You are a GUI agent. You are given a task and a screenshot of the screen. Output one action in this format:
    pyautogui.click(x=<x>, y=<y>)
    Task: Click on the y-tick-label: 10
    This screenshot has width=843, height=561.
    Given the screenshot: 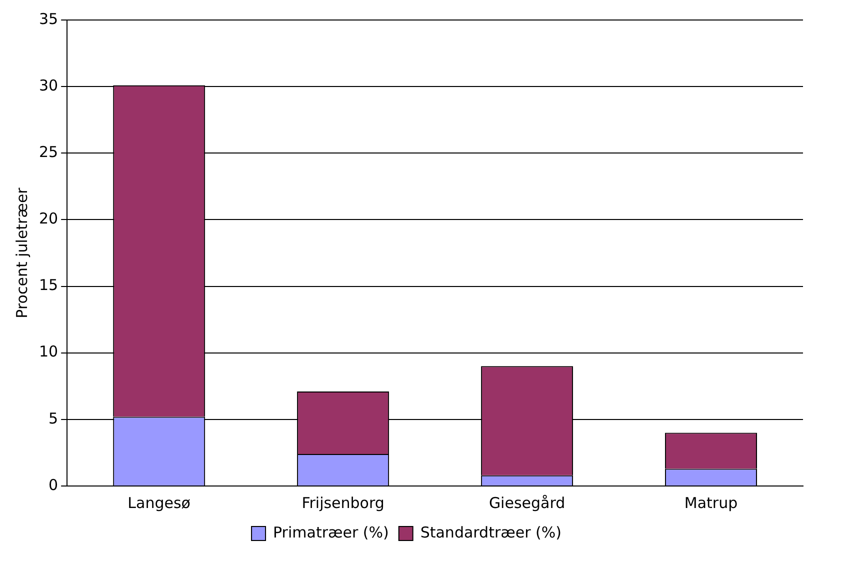 What is the action you would take?
    pyautogui.click(x=48, y=351)
    